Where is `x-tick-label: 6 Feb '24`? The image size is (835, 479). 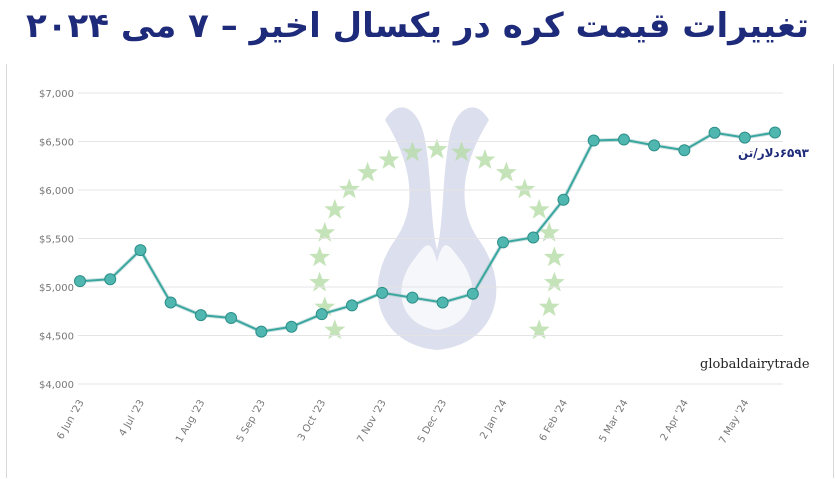 x-tick-label: 6 Feb '24 is located at coordinates (554, 420).